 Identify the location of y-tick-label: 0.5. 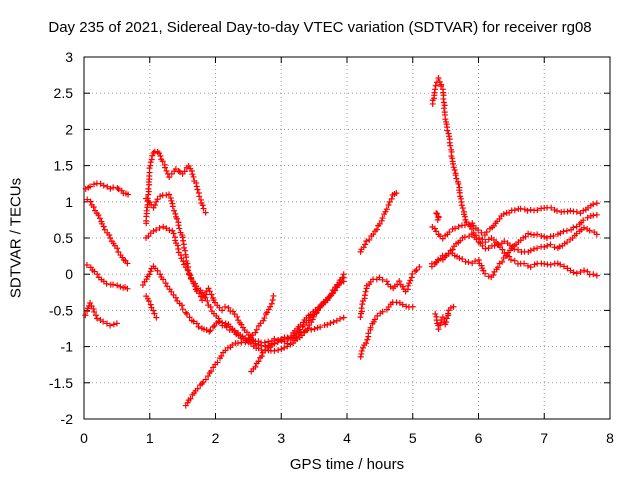
(64, 238).